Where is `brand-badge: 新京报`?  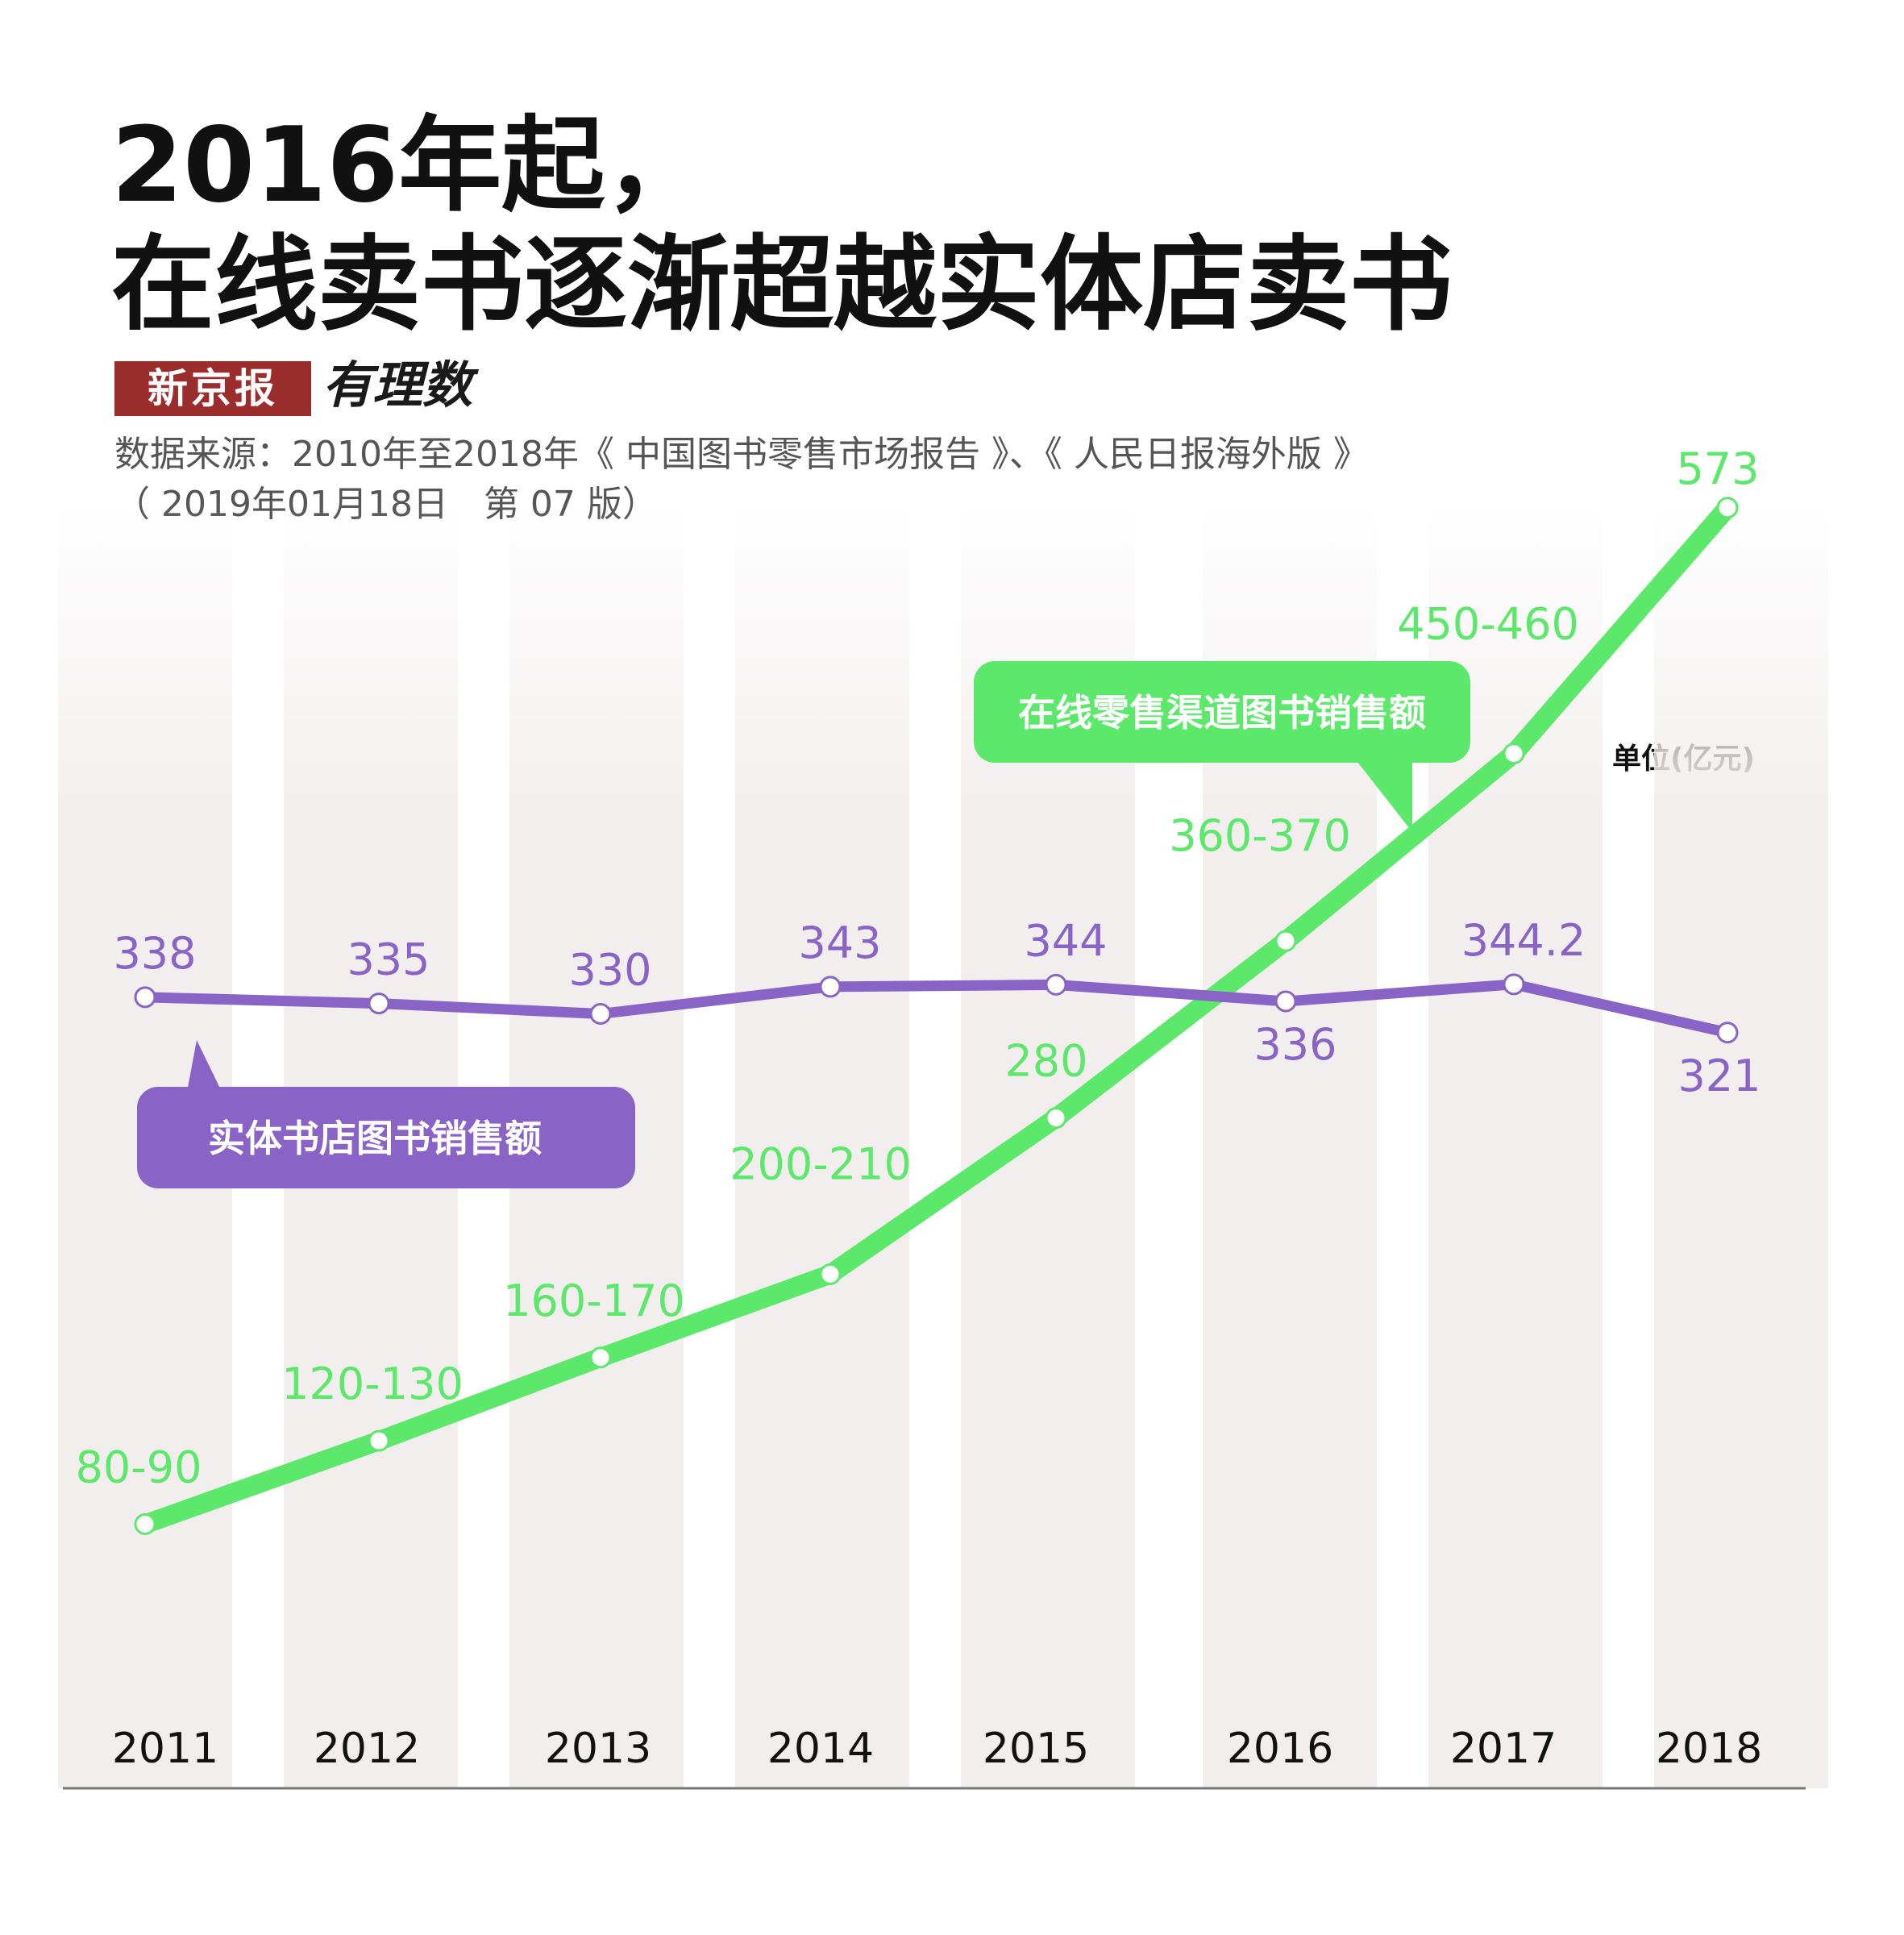 brand-badge: 新京报 is located at coordinates (213, 388).